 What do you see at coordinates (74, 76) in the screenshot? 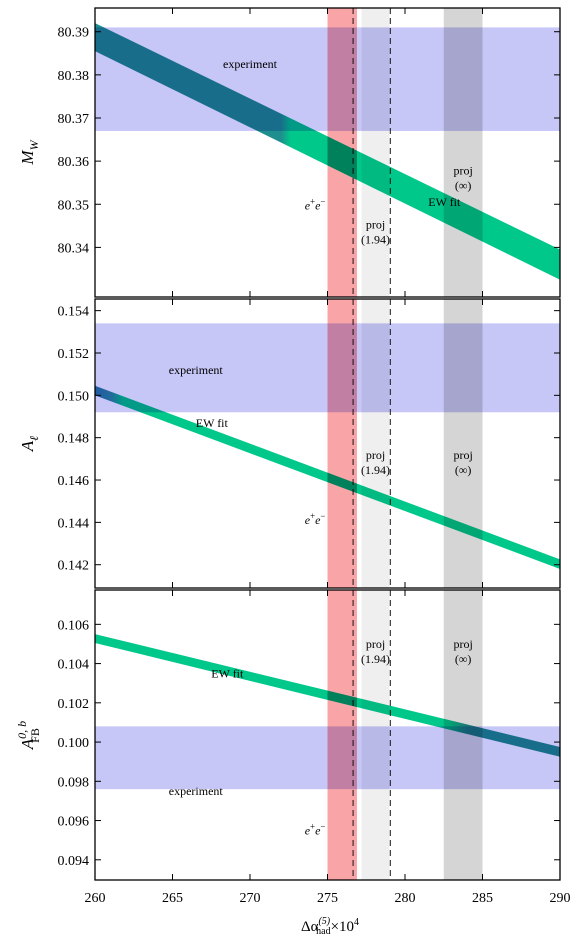
I see `y-tick-label-mw-4: 80.38` at bounding box center [74, 76].